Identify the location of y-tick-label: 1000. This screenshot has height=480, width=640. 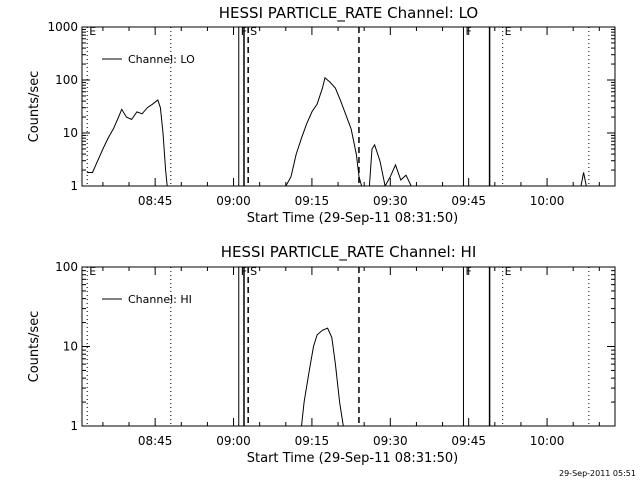
(62, 27).